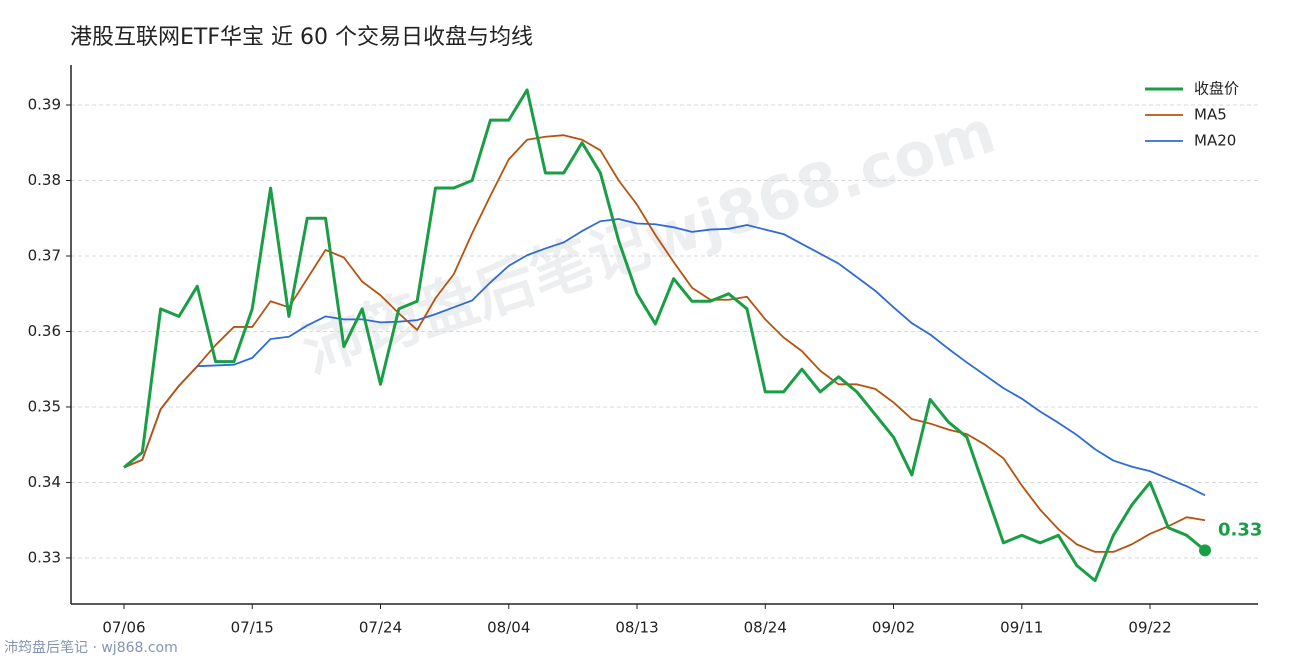 This screenshot has height=664, width=1290. Describe the element at coordinates (252, 628) in the screenshot. I see `x-tick-label: 07/15` at that location.